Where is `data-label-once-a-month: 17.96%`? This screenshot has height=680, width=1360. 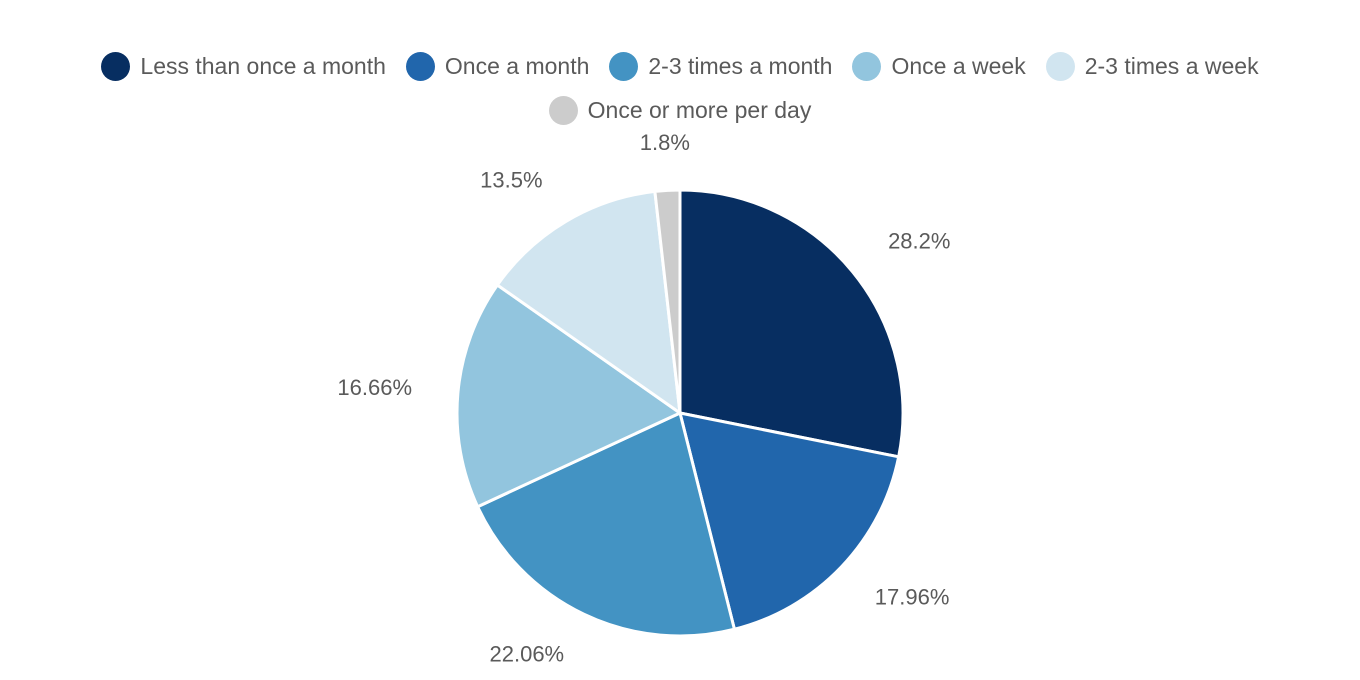 data-label-once-a-month: 17.96% is located at coordinates (912, 596).